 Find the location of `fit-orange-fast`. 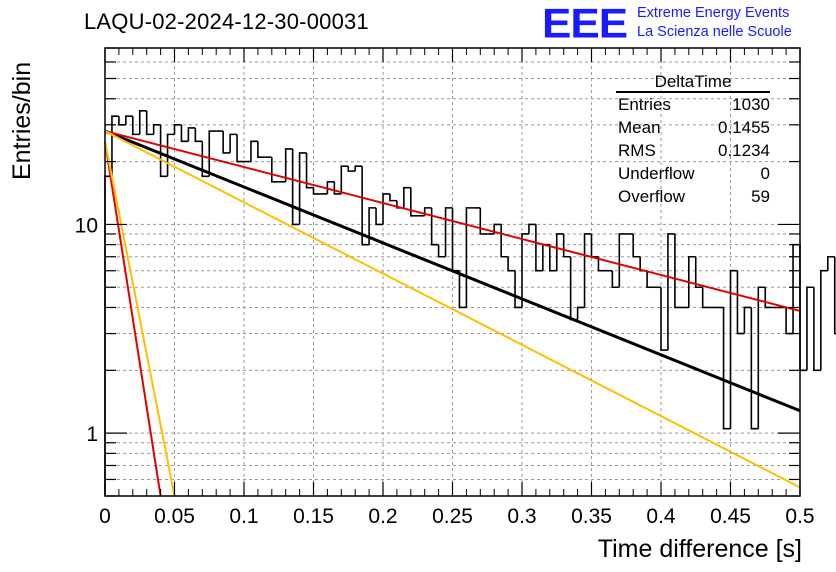

fit-orange-fast is located at coordinates (140, 319).